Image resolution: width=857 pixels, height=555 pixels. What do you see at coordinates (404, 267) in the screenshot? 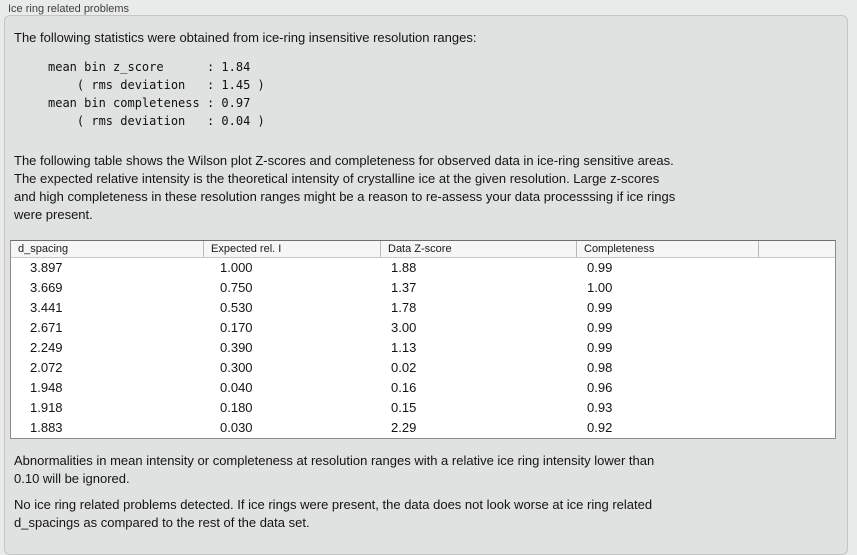
I see `table-cell: 1.88` at bounding box center [404, 267].